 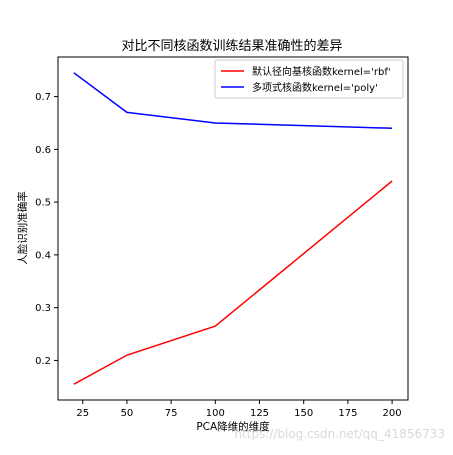 What do you see at coordinates (43, 361) in the screenshot?
I see `y-tick-label: 0.2` at bounding box center [43, 361].